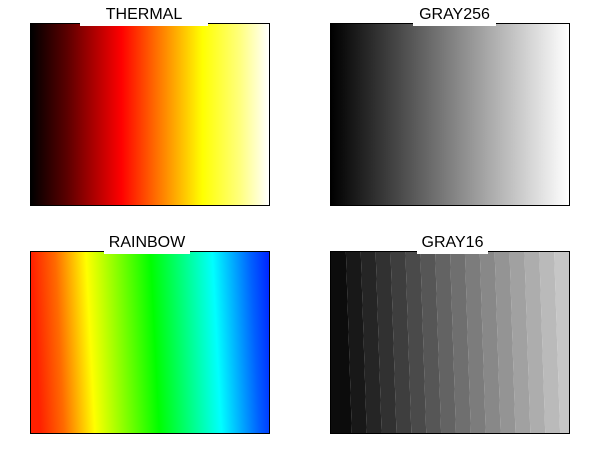 The height and width of the screenshot is (457, 600). Describe the element at coordinates (144, 15) in the screenshot. I see `thermal-title: THERMAL` at that location.